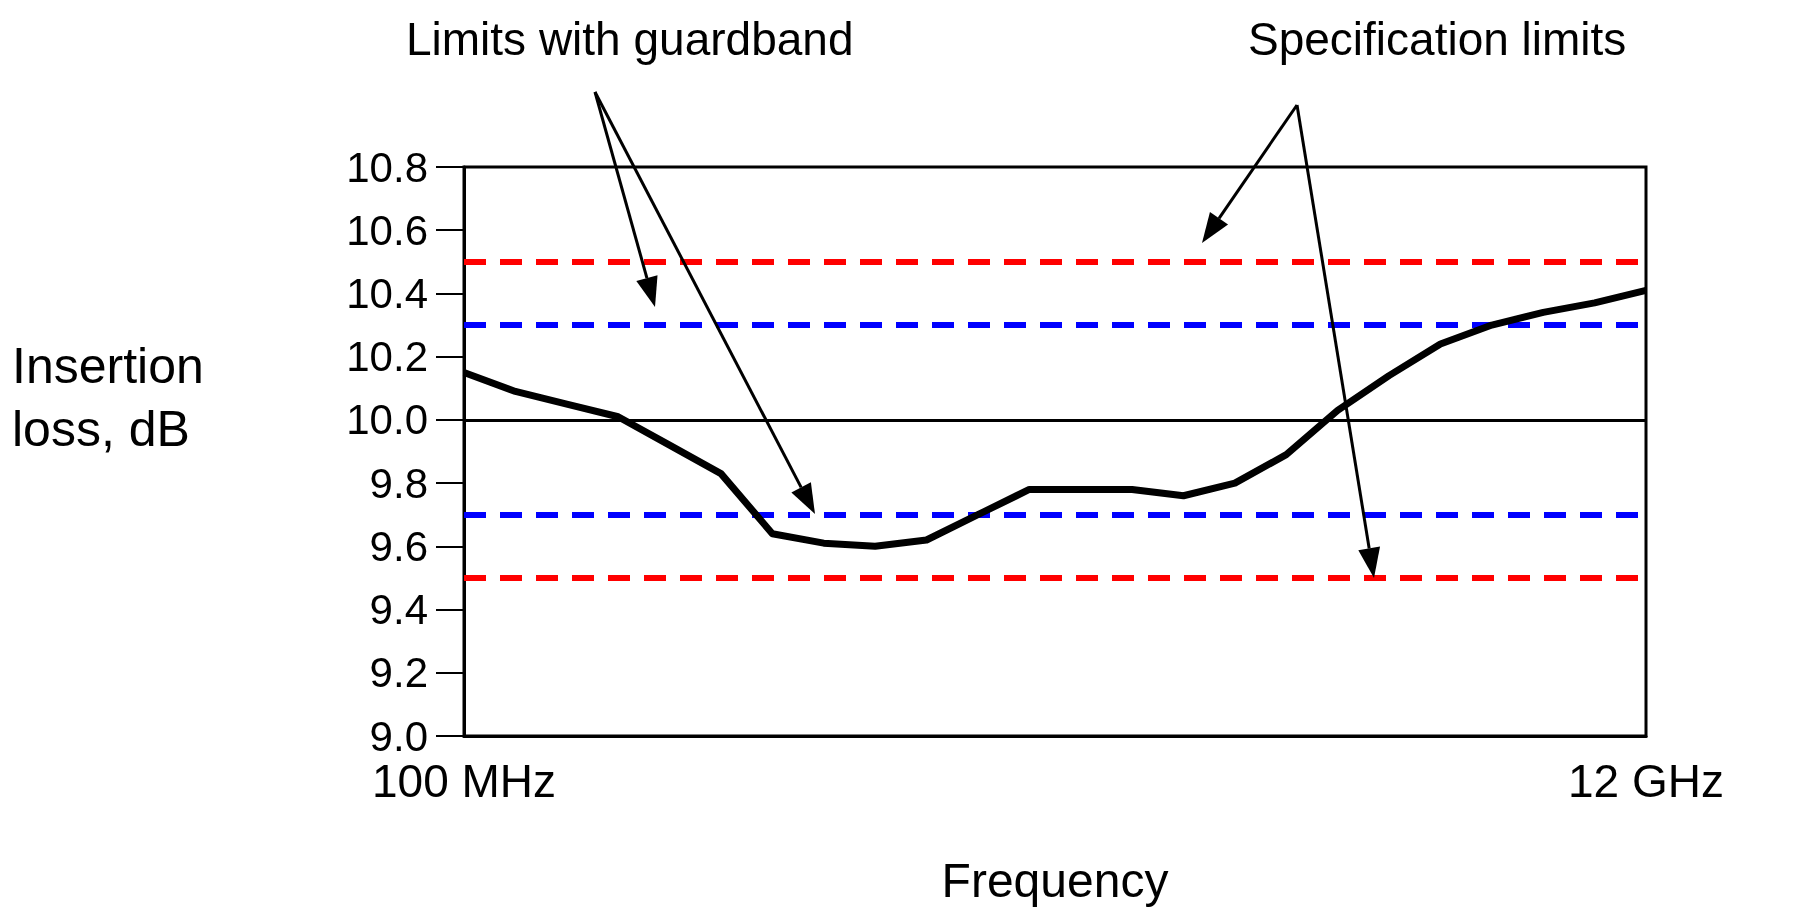 Image resolution: width=1795 pixels, height=909 pixels. I want to click on y-tick-label: 9.2, so click(398, 673).